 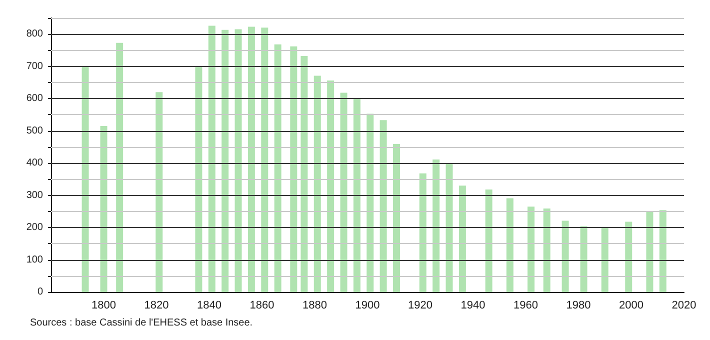 I want to click on x-tick-label: 1800, so click(x=104, y=306).